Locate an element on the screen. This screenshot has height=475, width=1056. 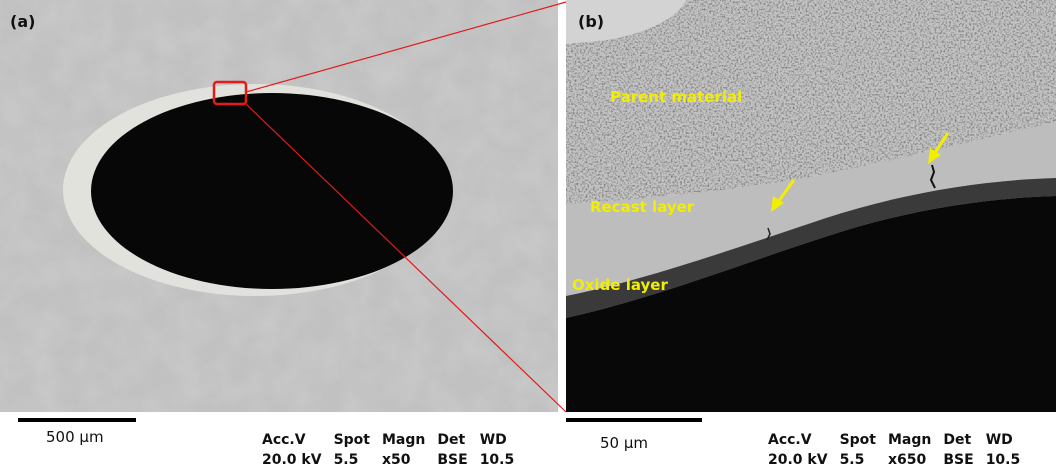
panel-b-label: (b) is located at coordinates (591, 21).